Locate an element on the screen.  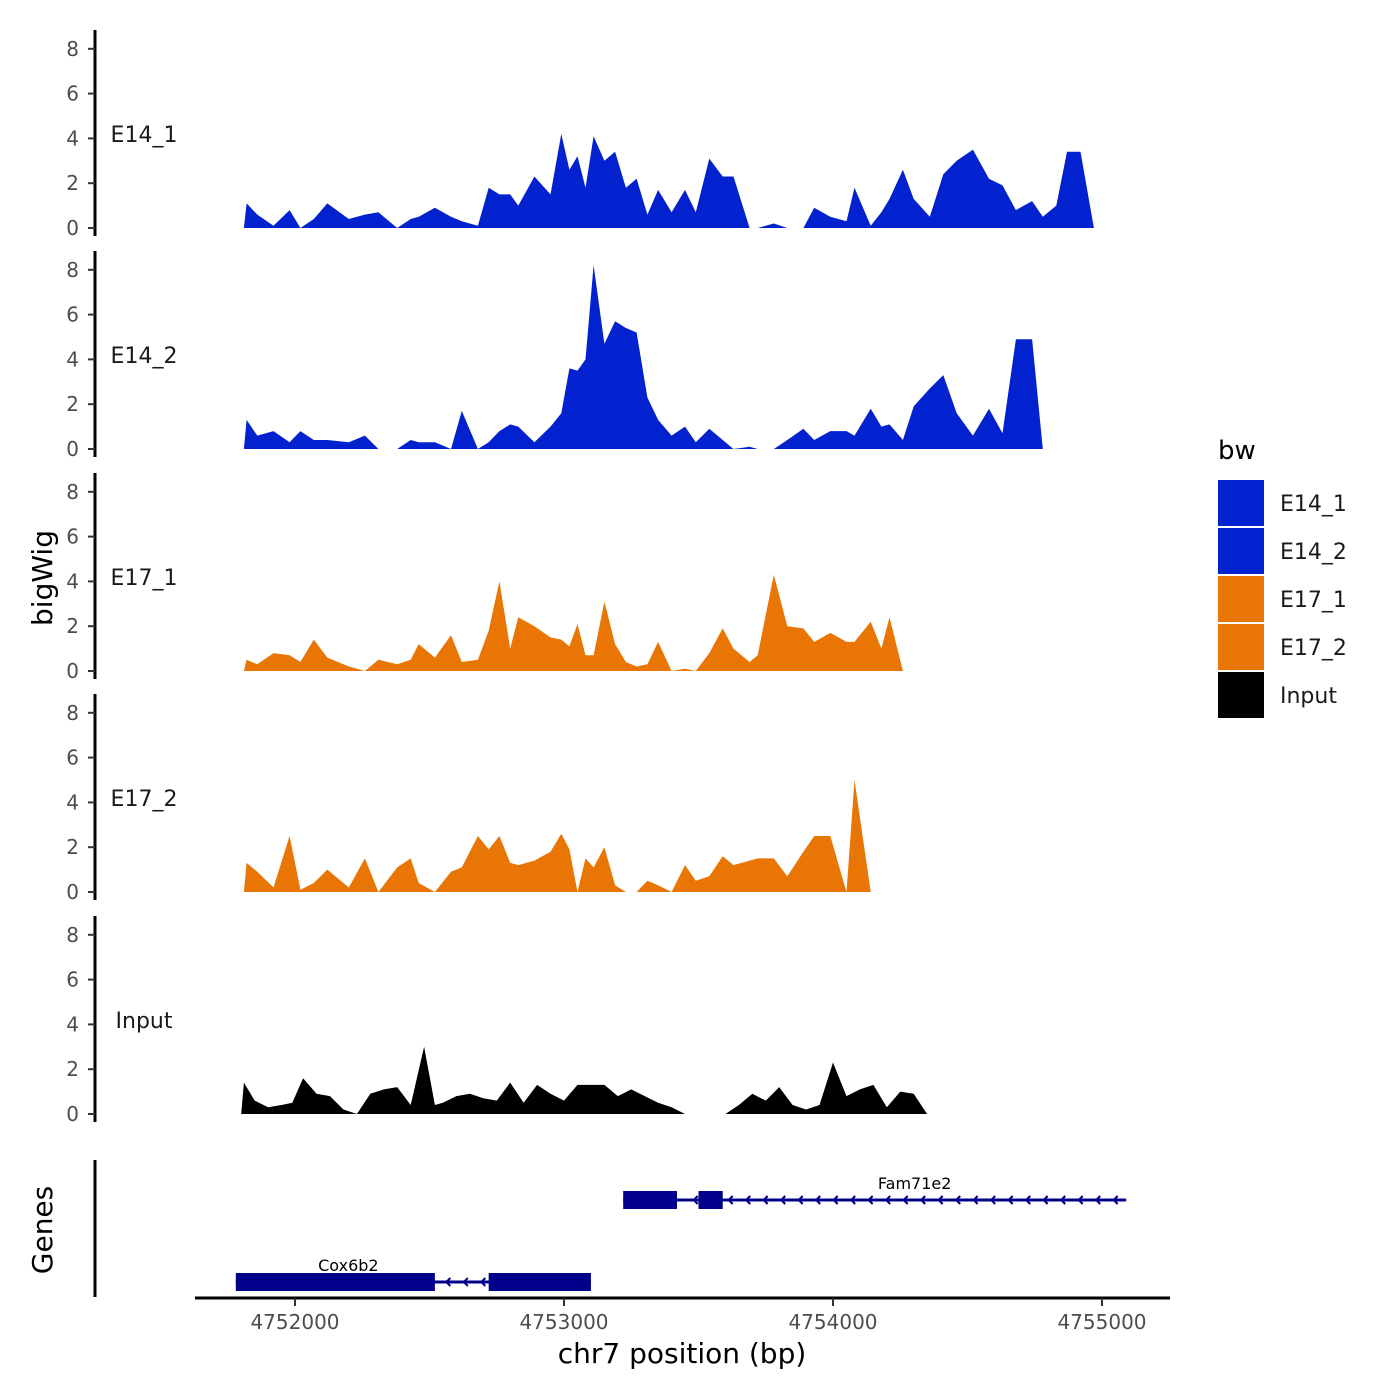
legend-title: bw is located at coordinates (1237, 451).